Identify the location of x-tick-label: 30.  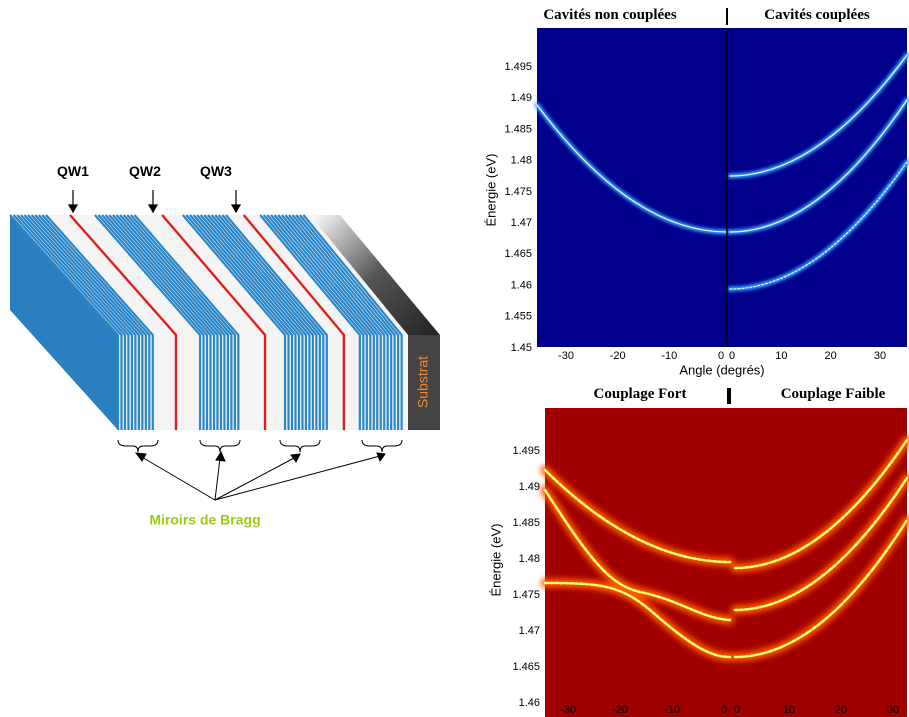
(880, 356).